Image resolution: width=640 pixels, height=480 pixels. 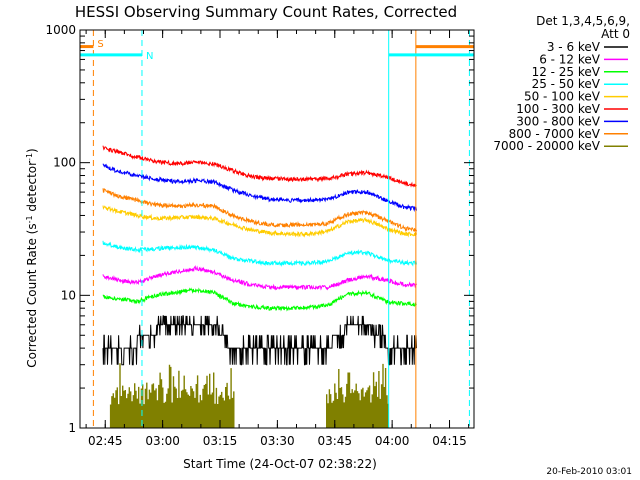 What do you see at coordinates (29, 219) in the screenshot?
I see `y-axis-label-sup1: -1` at bounding box center [29, 219].